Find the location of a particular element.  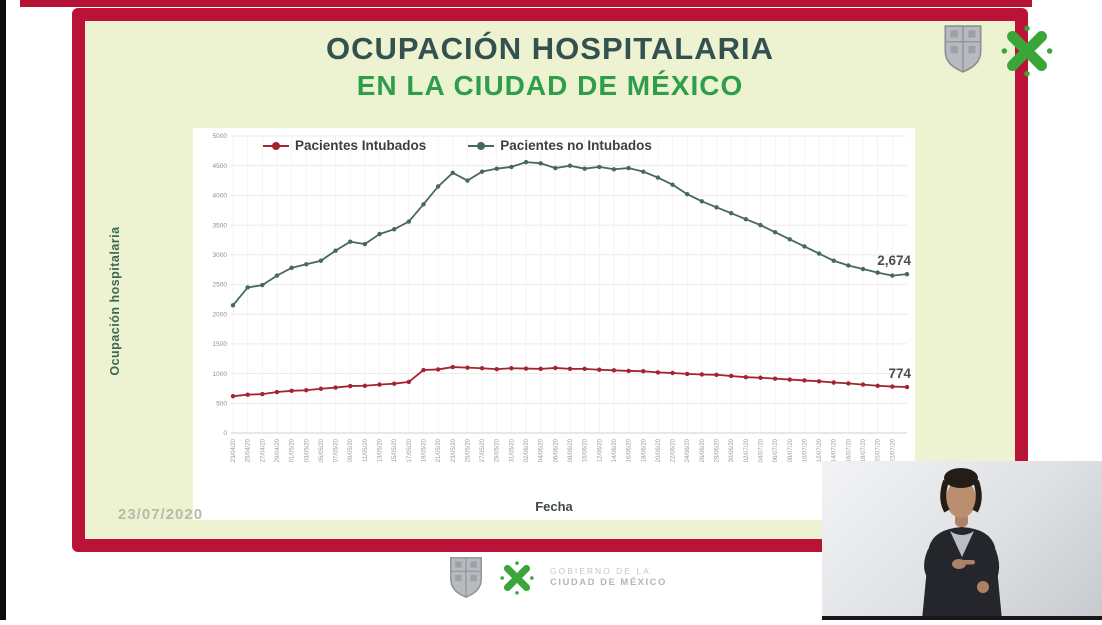

svg-text: 14/06/20 is located at coordinates (615, 450).